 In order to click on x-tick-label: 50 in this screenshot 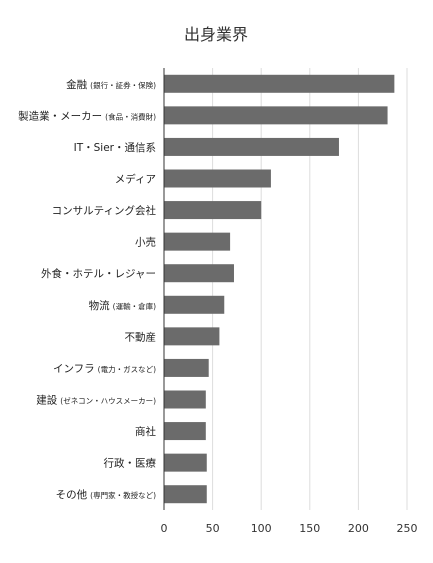, I will do `click(213, 528)`.